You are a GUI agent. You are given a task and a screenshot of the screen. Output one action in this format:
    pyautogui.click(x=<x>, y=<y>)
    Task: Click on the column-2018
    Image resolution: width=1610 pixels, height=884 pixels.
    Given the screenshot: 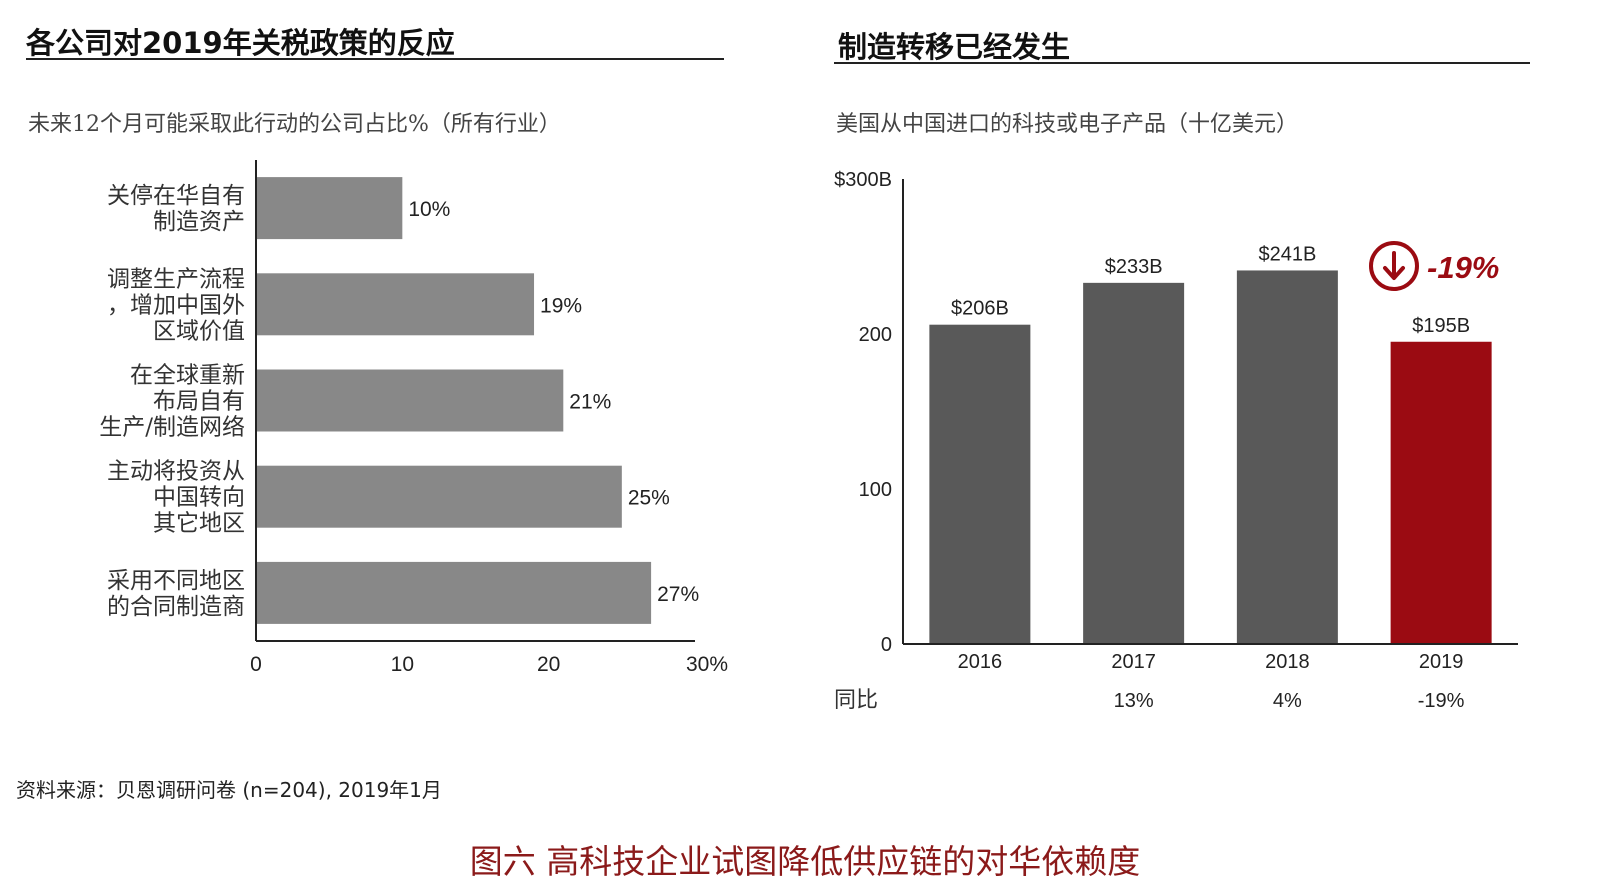 What is the action you would take?
    pyautogui.click(x=1287, y=457)
    